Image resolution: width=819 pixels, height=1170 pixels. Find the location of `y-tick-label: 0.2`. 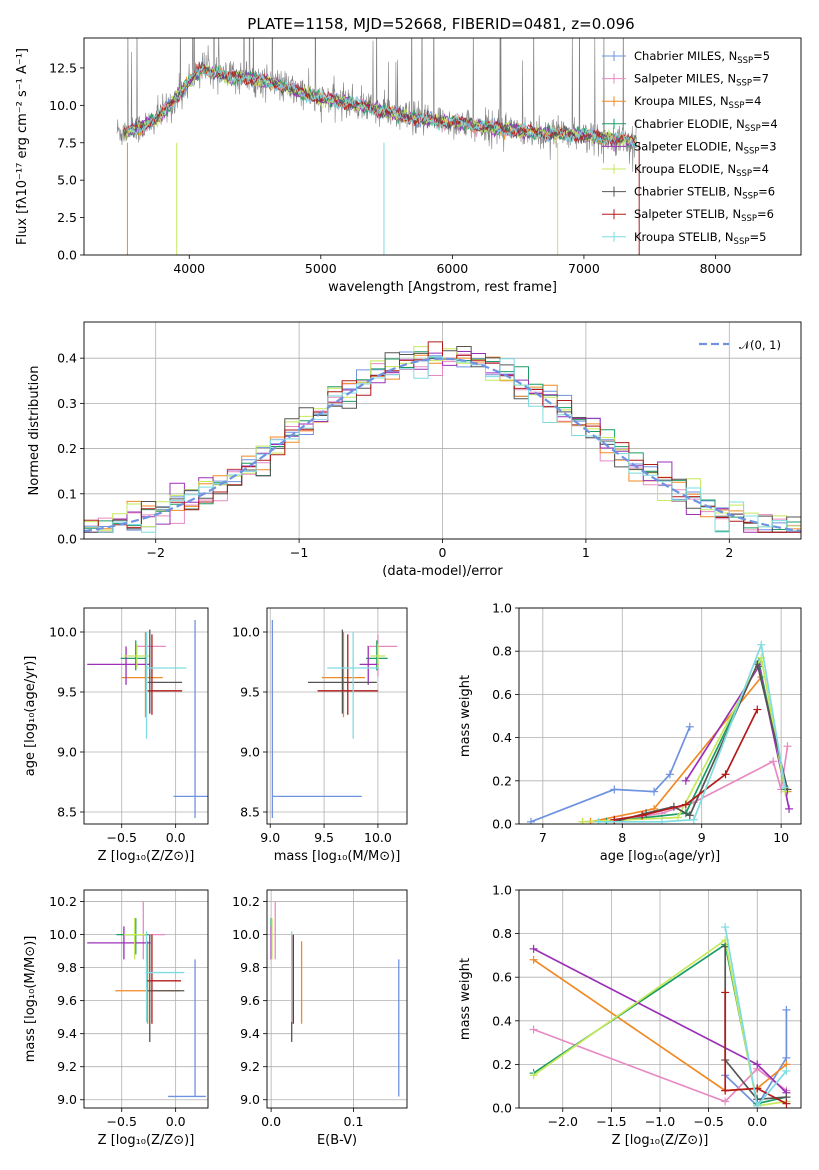

y-tick-label: 0.2 is located at coordinates (502, 780).